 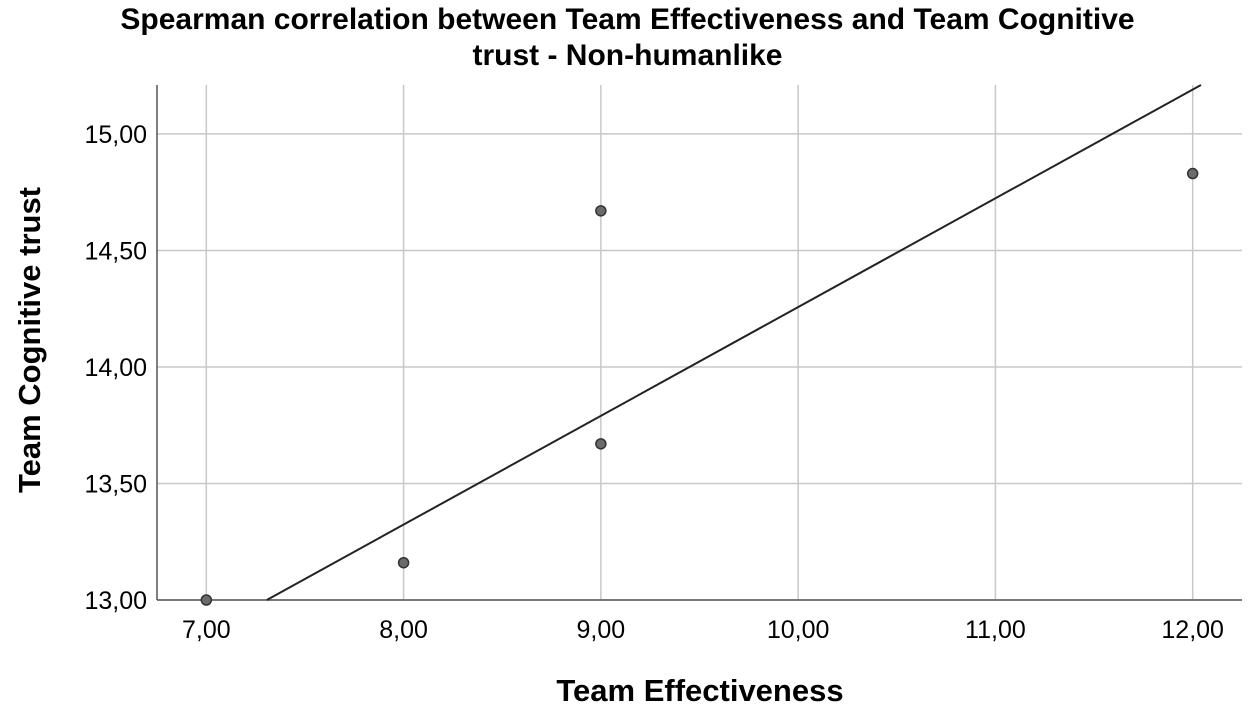 I want to click on y-tick-label: 14,50, so click(x=115, y=251).